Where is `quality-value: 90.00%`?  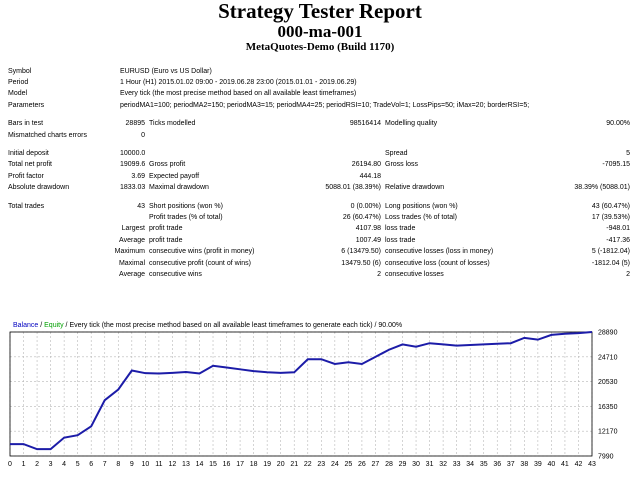 quality-value: 90.00% is located at coordinates (618, 124).